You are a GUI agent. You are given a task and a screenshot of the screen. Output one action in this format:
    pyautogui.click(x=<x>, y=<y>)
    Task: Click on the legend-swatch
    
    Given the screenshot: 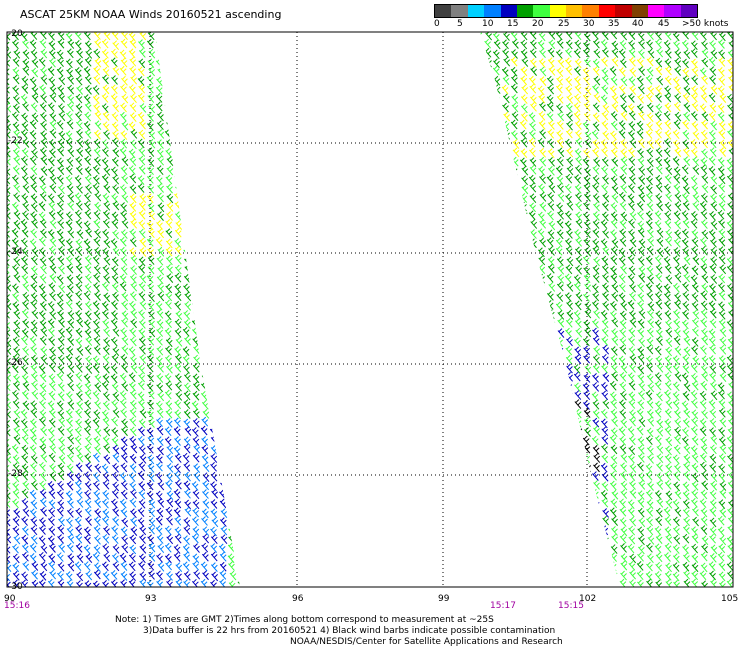 What is the action you would take?
    pyautogui.click(x=557, y=11)
    